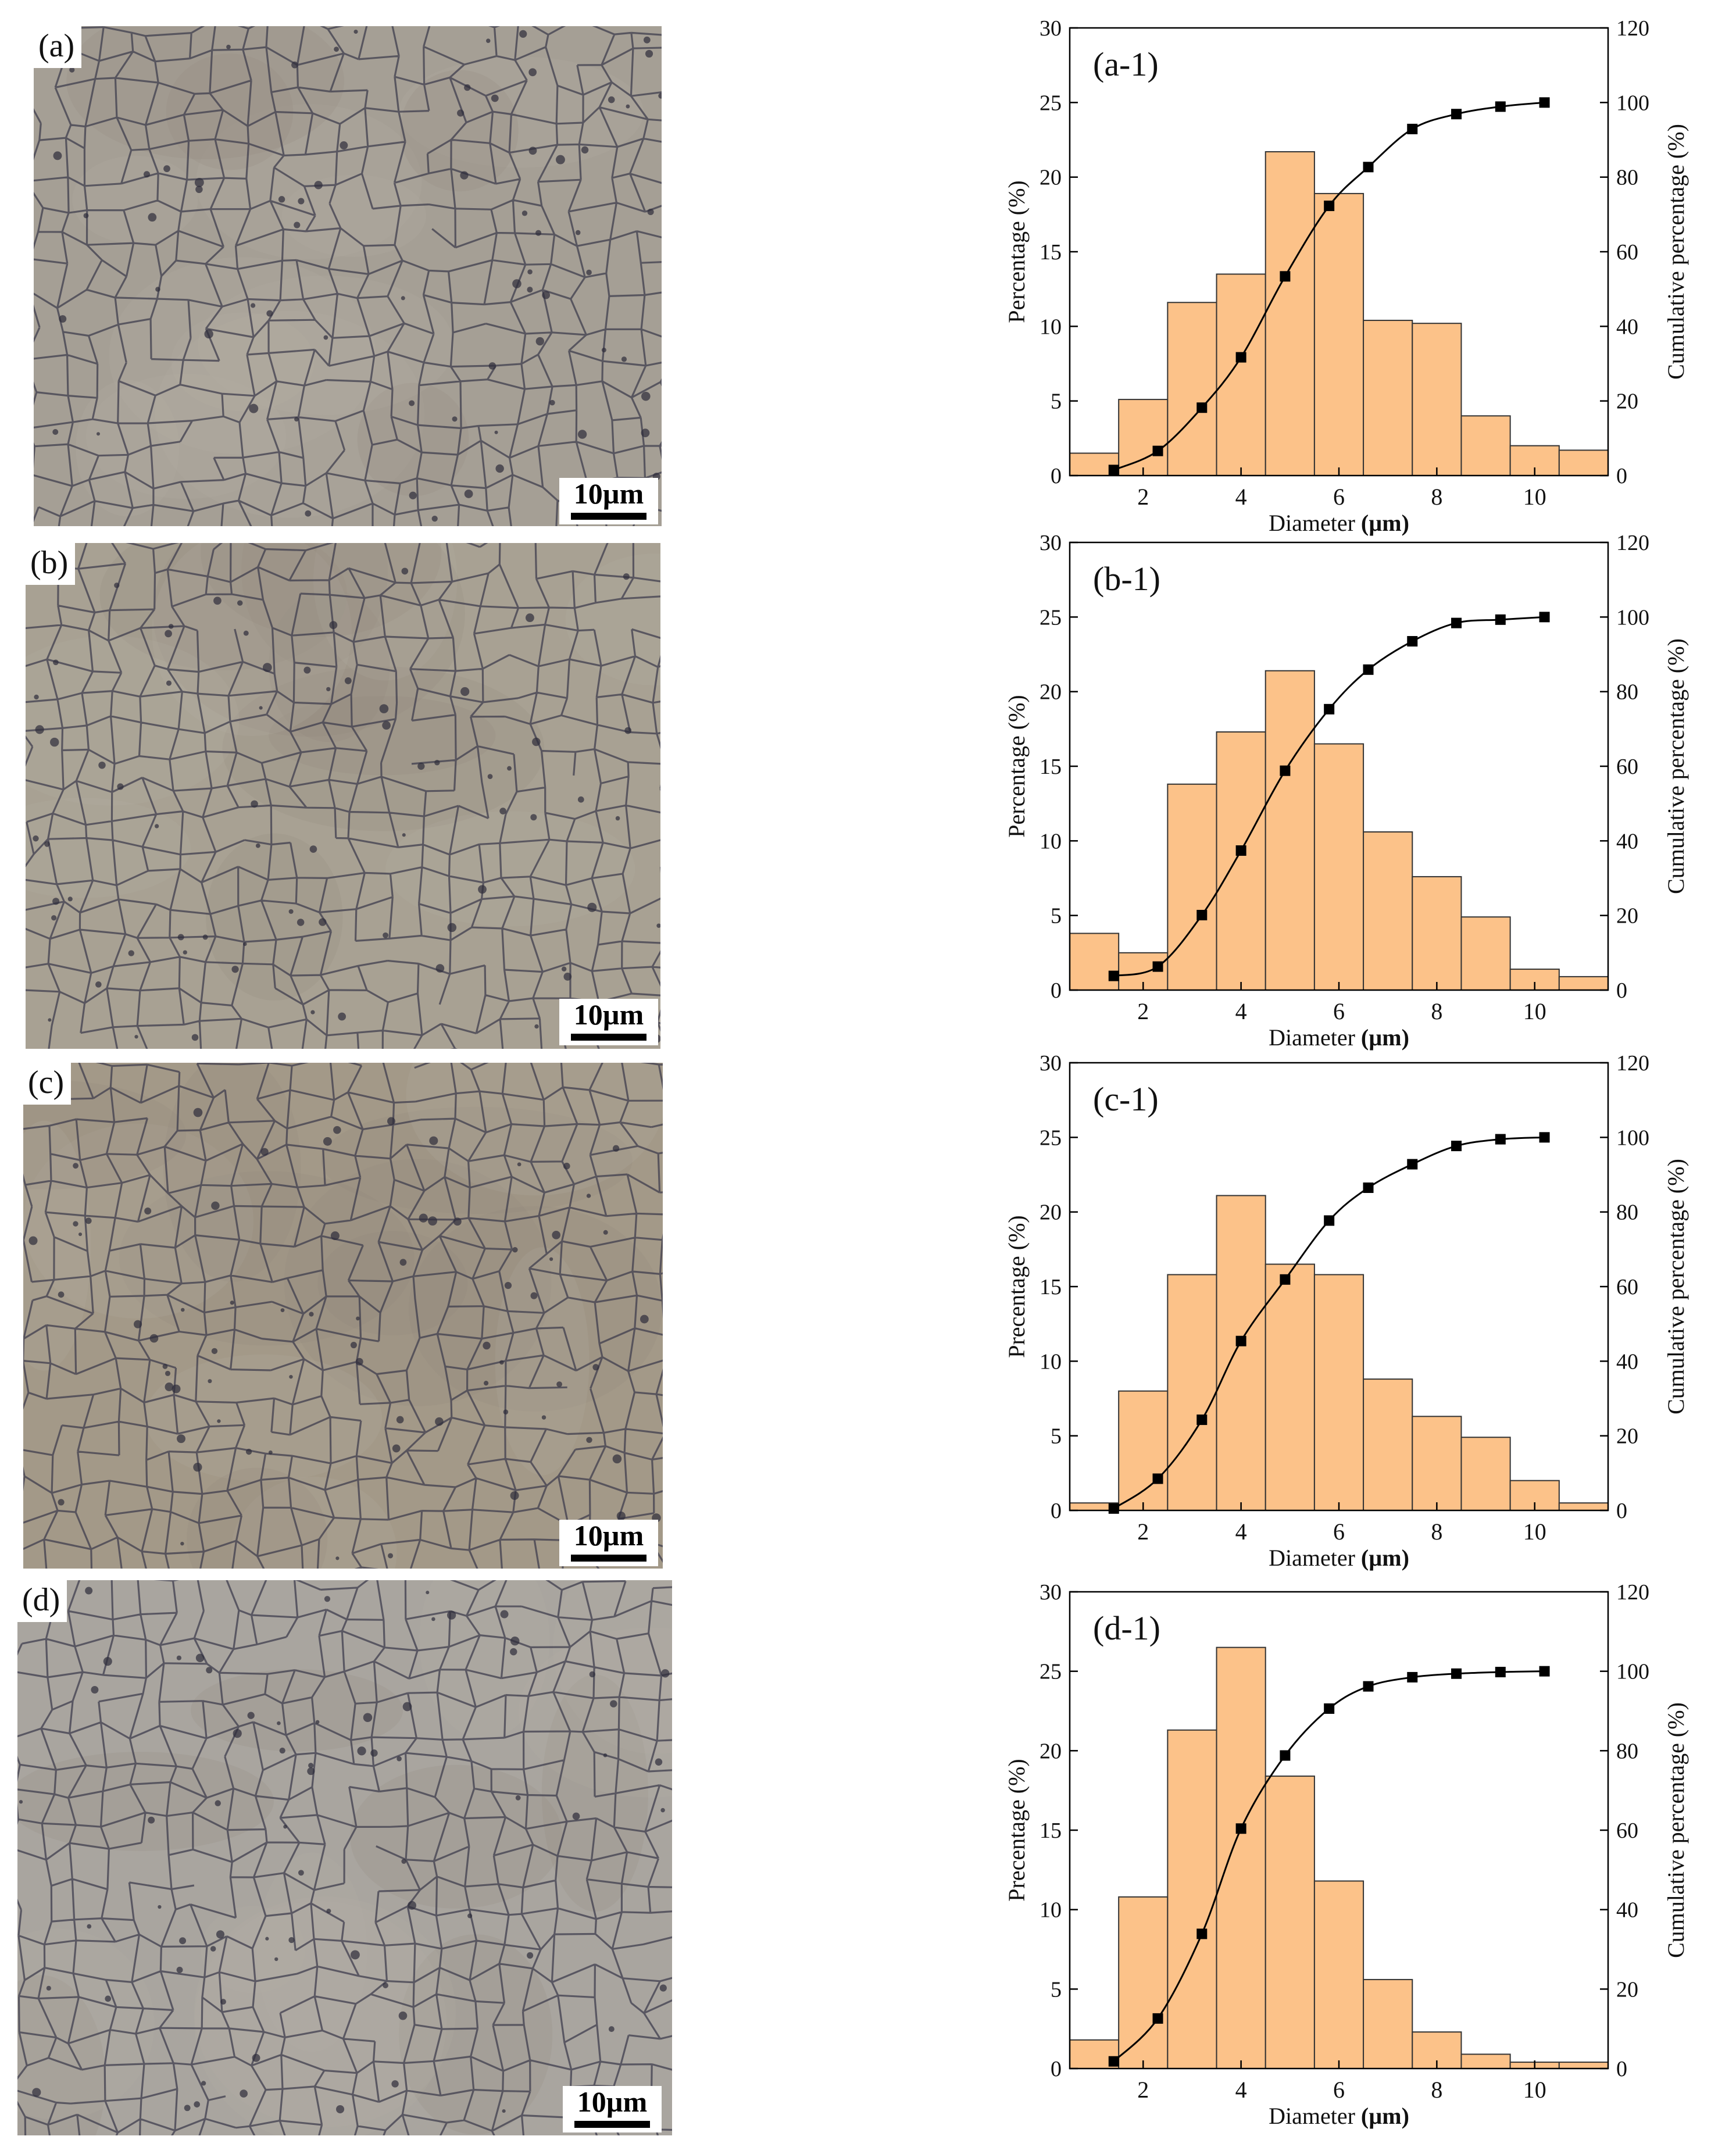 The image size is (1736, 2154). I want to click on scale-bar-d: 10µm, so click(612, 2109).